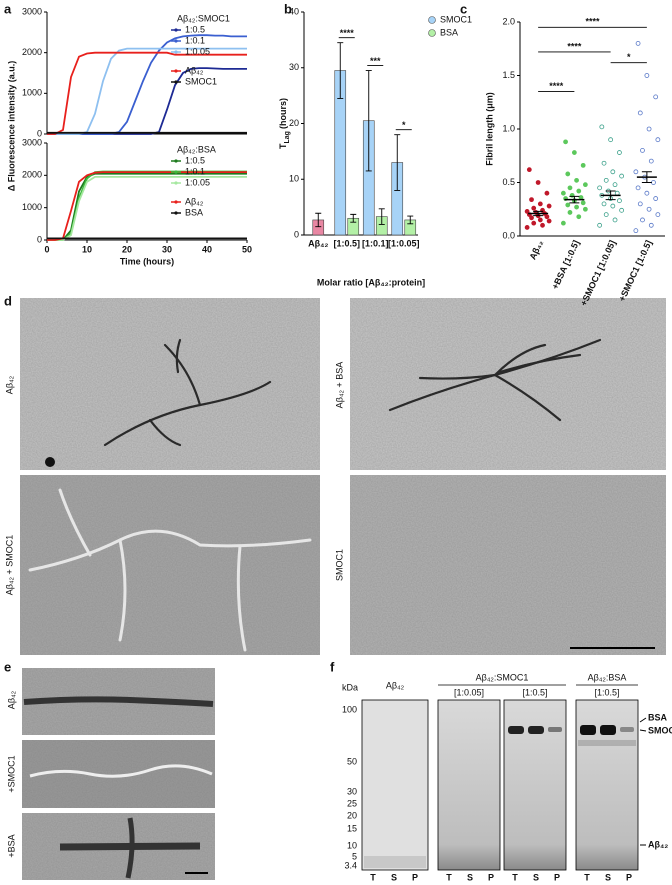 Image resolution: width=672 pixels, height=885 pixels. What do you see at coordinates (470, 877) in the screenshot?
I see `gel-lane-label: S` at bounding box center [470, 877].